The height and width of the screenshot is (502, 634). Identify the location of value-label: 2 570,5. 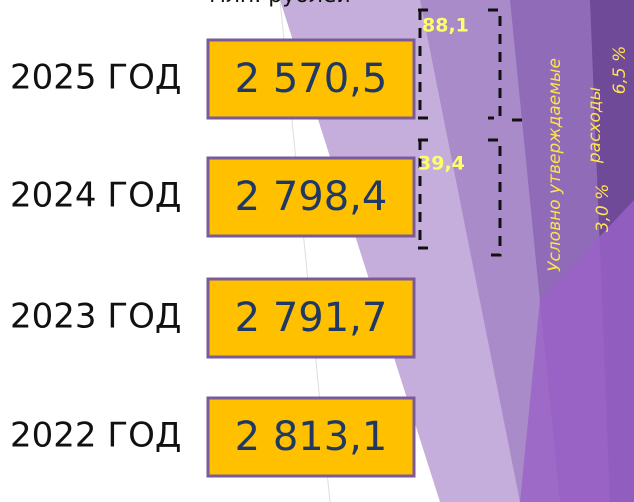
(311, 79).